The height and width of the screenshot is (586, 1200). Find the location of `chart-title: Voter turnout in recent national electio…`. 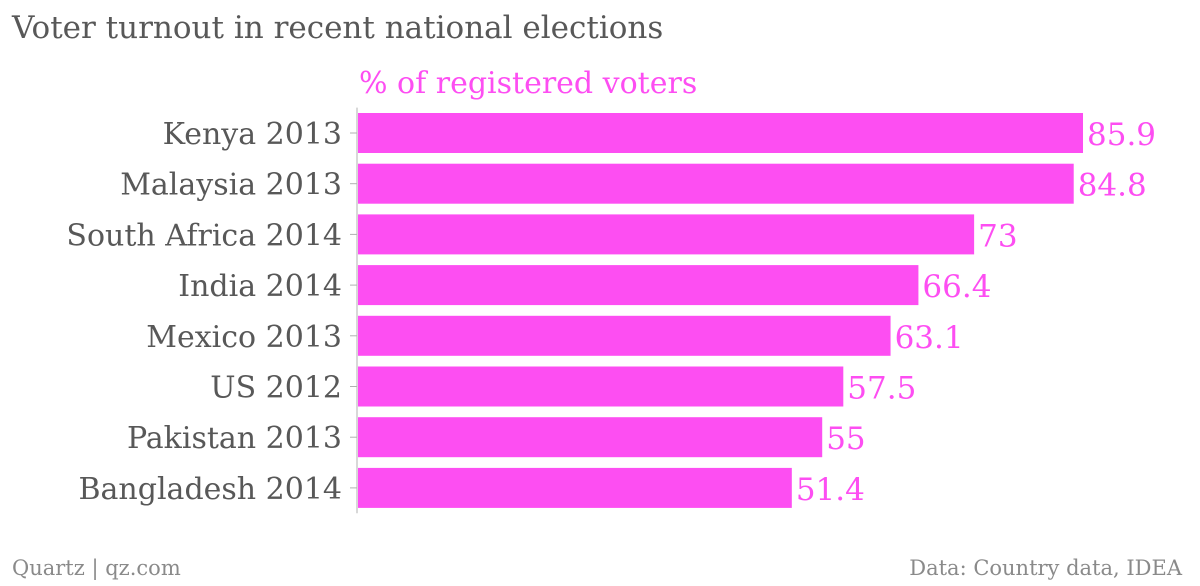

chart-title: Voter turnout in recent national electio… is located at coordinates (338, 28).